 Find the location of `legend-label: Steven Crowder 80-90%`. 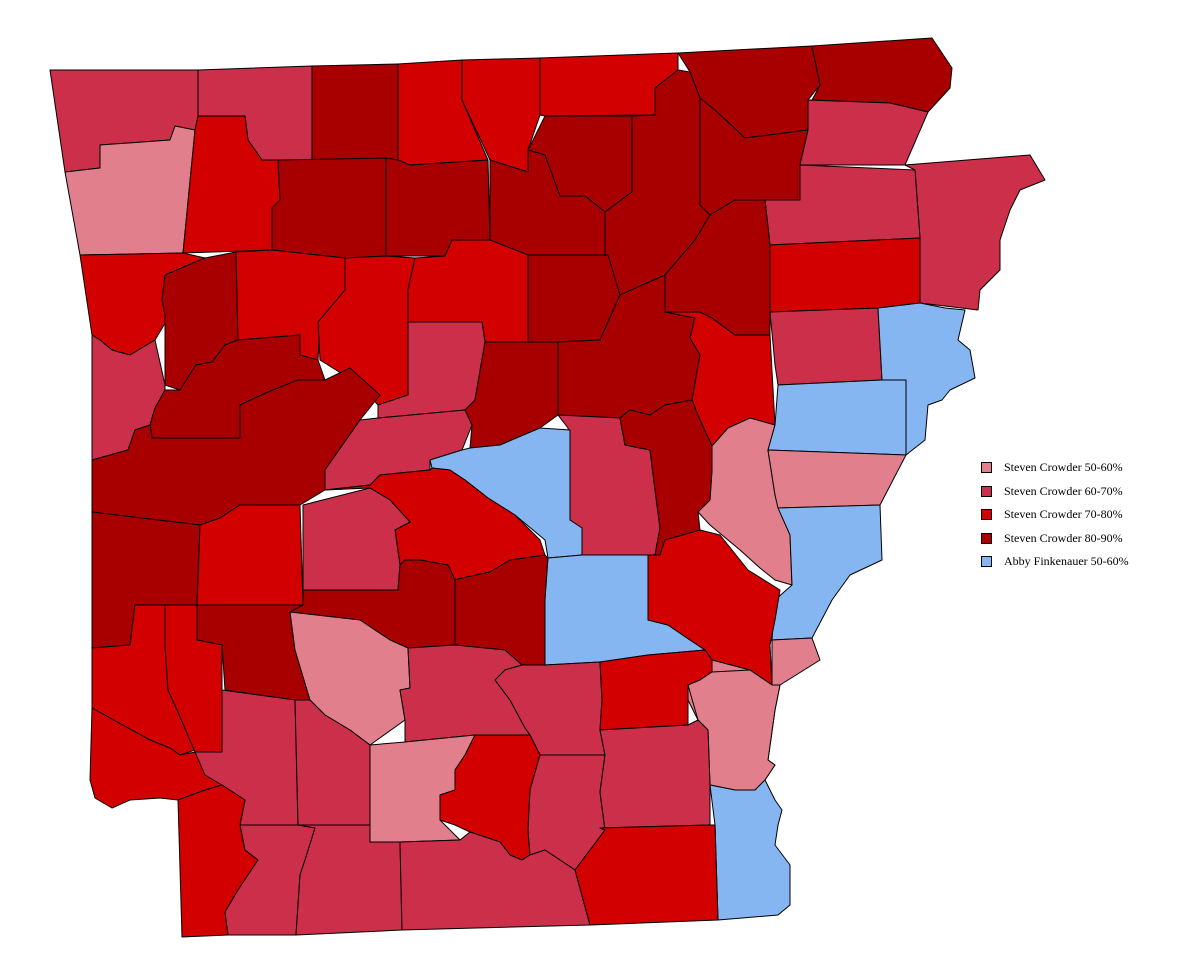

legend-label: Steven Crowder 80-90% is located at coordinates (1063, 537).